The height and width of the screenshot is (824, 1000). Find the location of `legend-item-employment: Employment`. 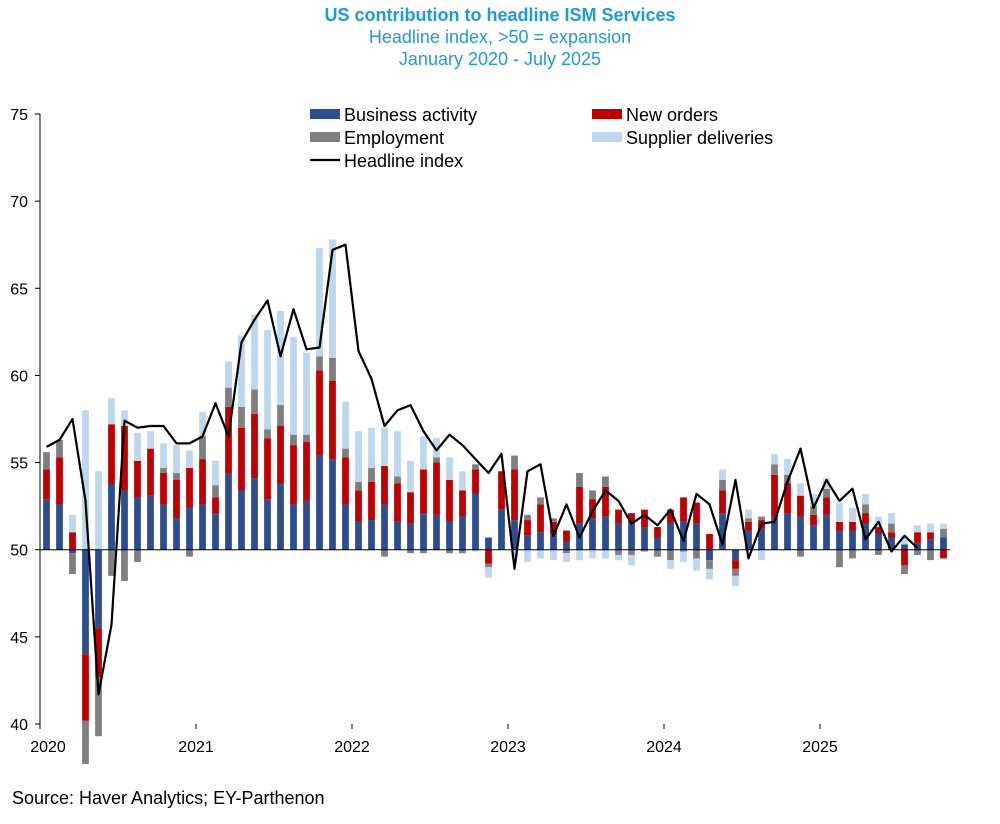

legend-item-employment: Employment is located at coordinates (377, 138).